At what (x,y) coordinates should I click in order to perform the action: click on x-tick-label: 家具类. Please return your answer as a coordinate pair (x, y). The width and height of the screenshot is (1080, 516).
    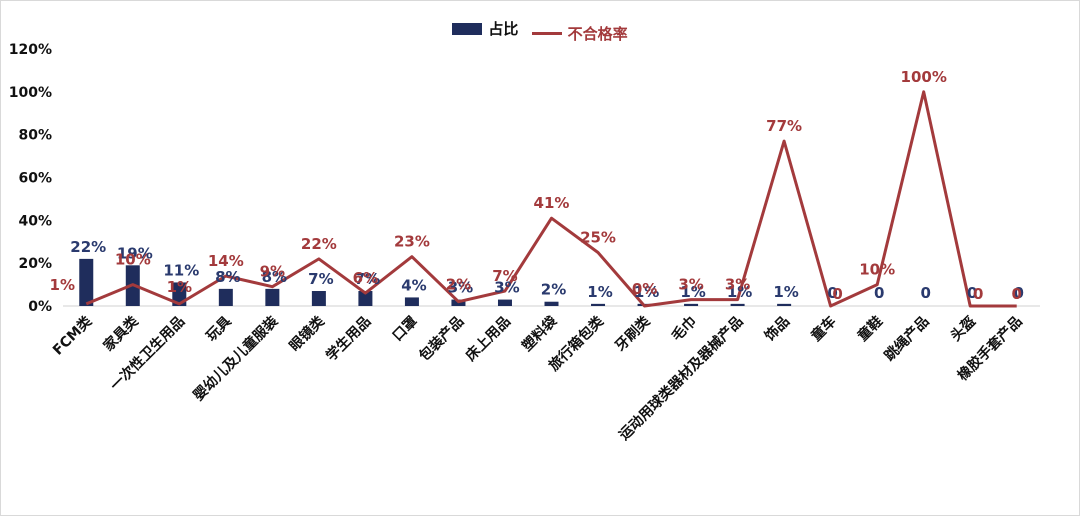
    Looking at the image, I should click on (121, 333).